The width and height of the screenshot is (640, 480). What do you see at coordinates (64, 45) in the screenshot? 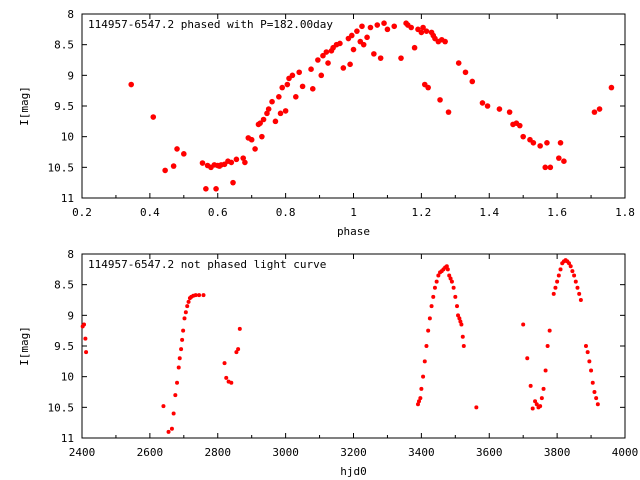
I see `y-tick-label: 8.5` at bounding box center [64, 45].